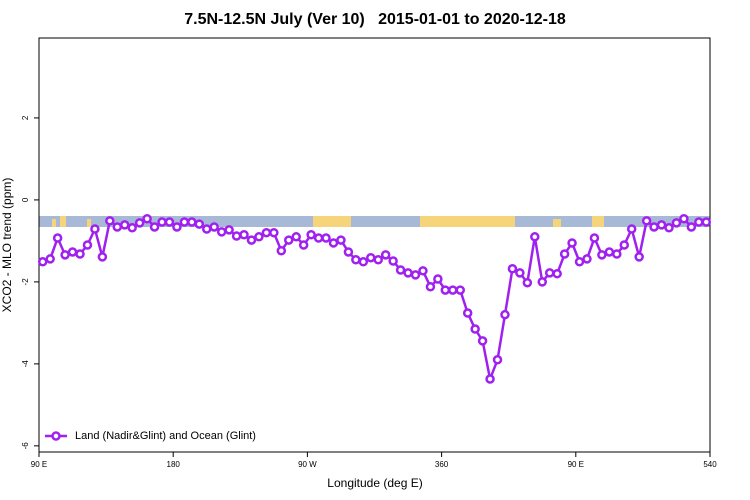  What do you see at coordinates (25, 282) in the screenshot?
I see `y-tick-label: -2` at bounding box center [25, 282].